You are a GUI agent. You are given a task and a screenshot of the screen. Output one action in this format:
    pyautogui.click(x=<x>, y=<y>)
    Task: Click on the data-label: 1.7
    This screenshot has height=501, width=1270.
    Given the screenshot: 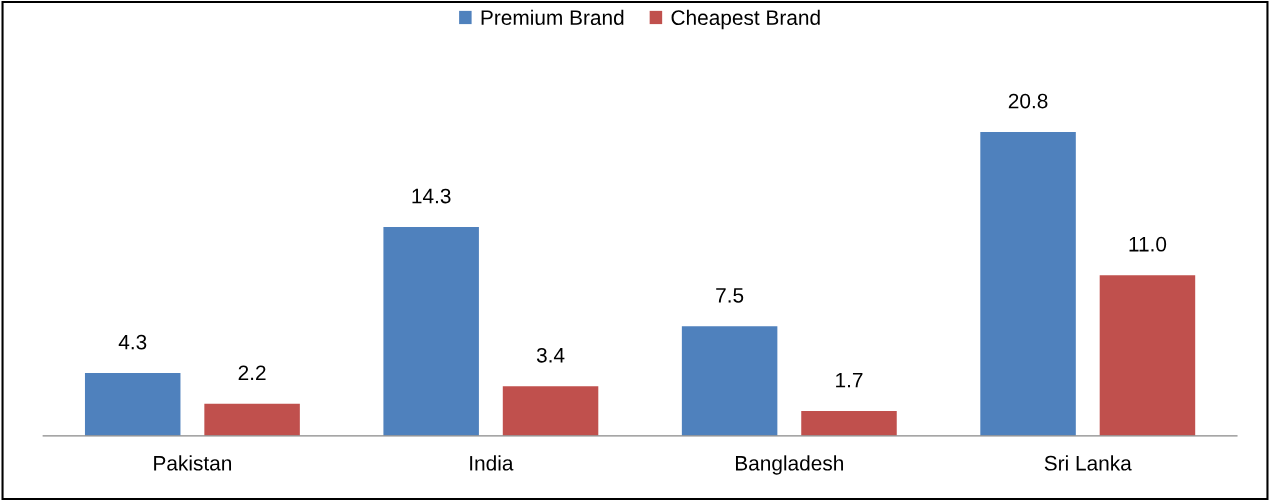 What is the action you would take?
    pyautogui.click(x=849, y=380)
    